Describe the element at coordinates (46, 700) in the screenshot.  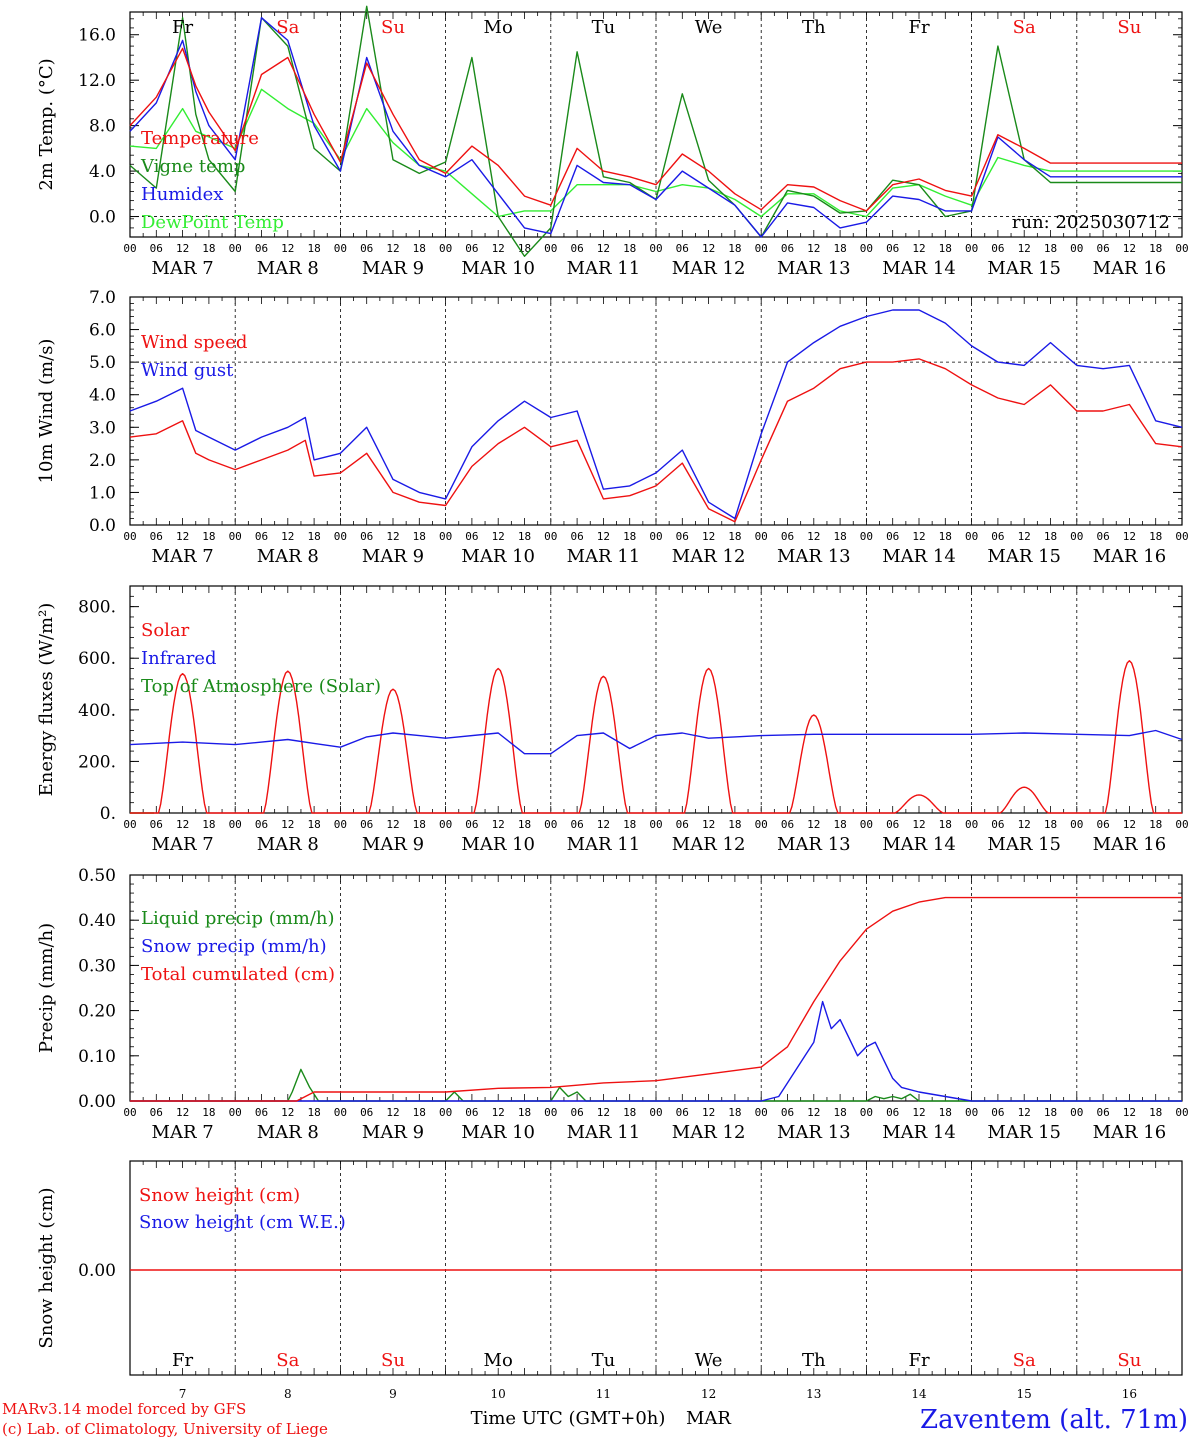
I see `y-axis-title: Energy fluxes (W/m²)` at that location.